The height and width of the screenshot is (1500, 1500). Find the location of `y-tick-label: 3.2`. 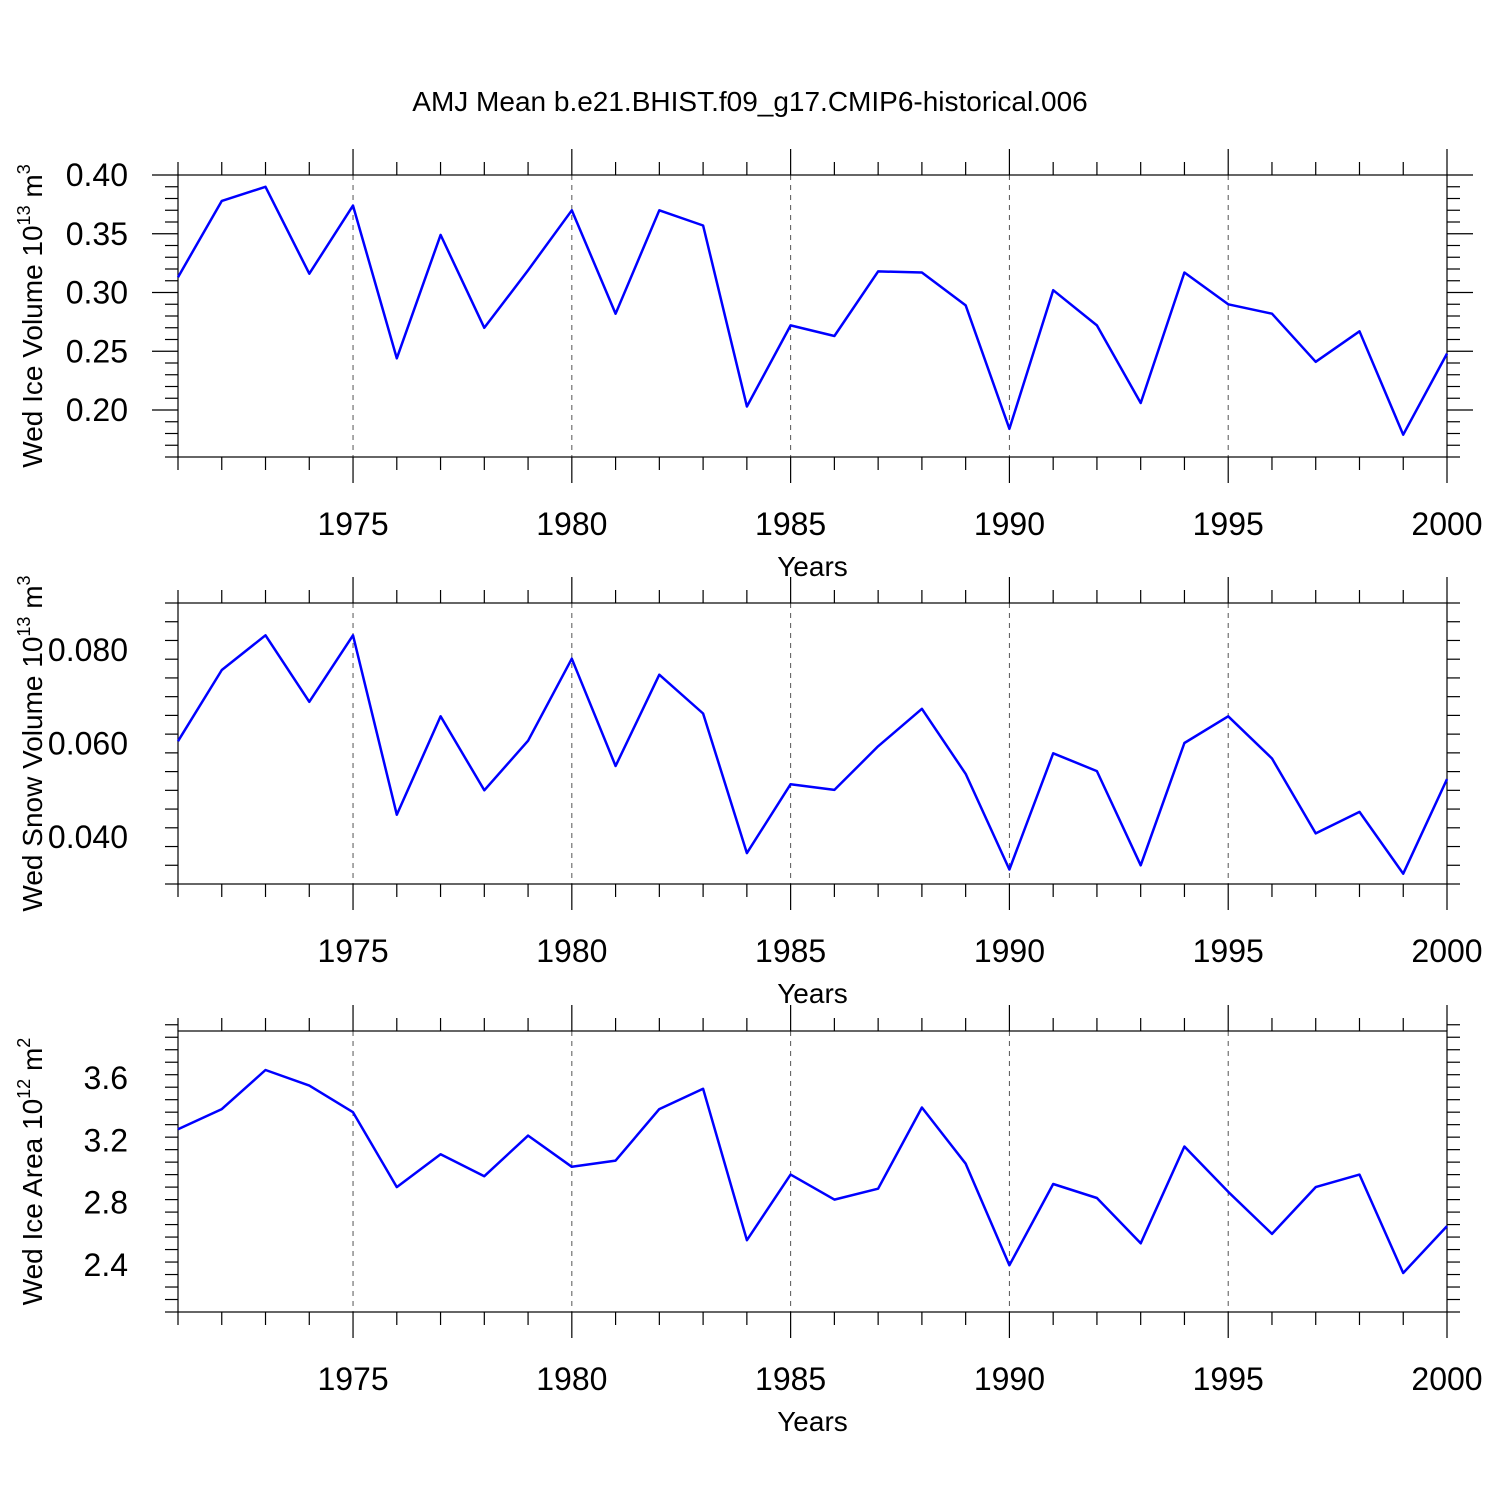

y-tick-label: 3.2 is located at coordinates (106, 1140).